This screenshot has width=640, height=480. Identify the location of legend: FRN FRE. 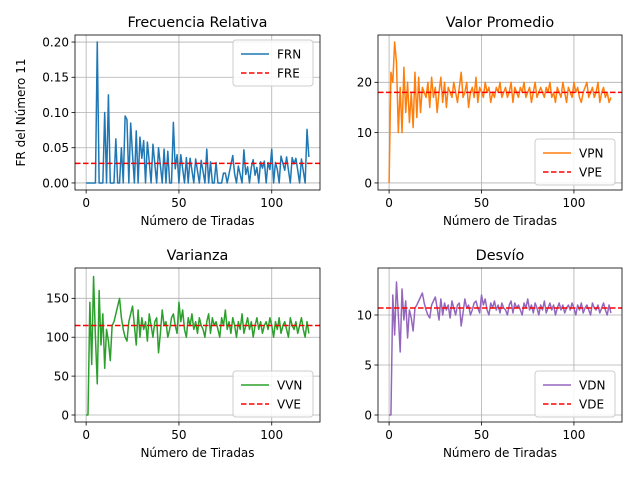
(273, 63).